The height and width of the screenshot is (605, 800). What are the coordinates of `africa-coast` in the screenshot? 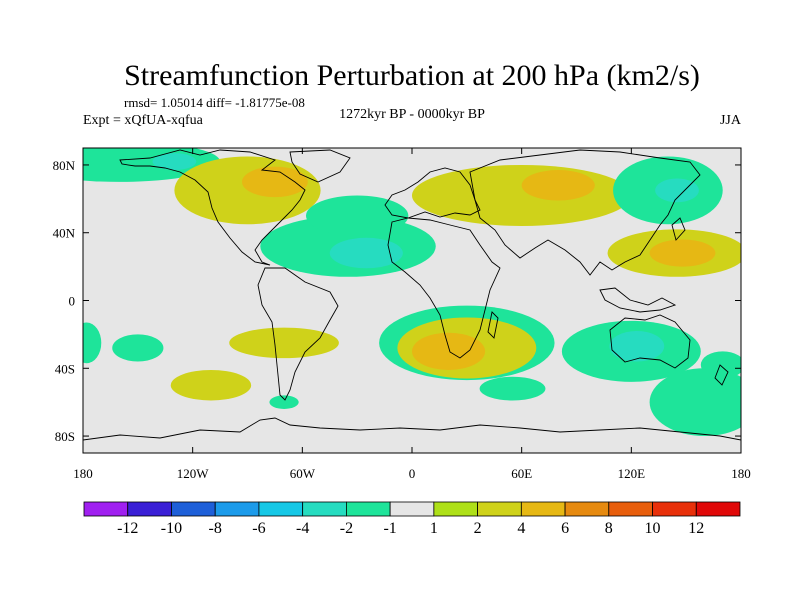 It's located at (444, 288).